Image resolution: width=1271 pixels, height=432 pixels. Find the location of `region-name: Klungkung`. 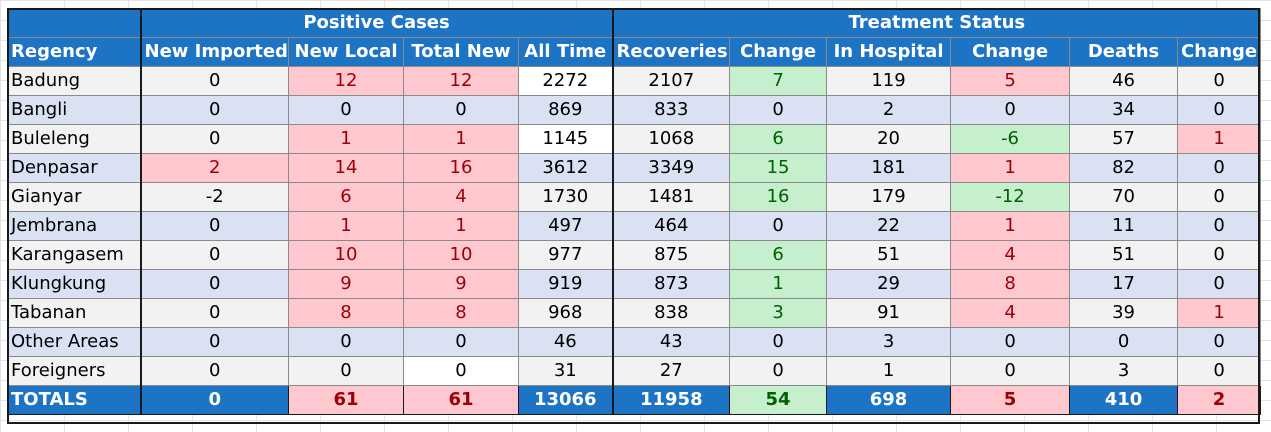

region-name: Klungkung is located at coordinates (74, 284).